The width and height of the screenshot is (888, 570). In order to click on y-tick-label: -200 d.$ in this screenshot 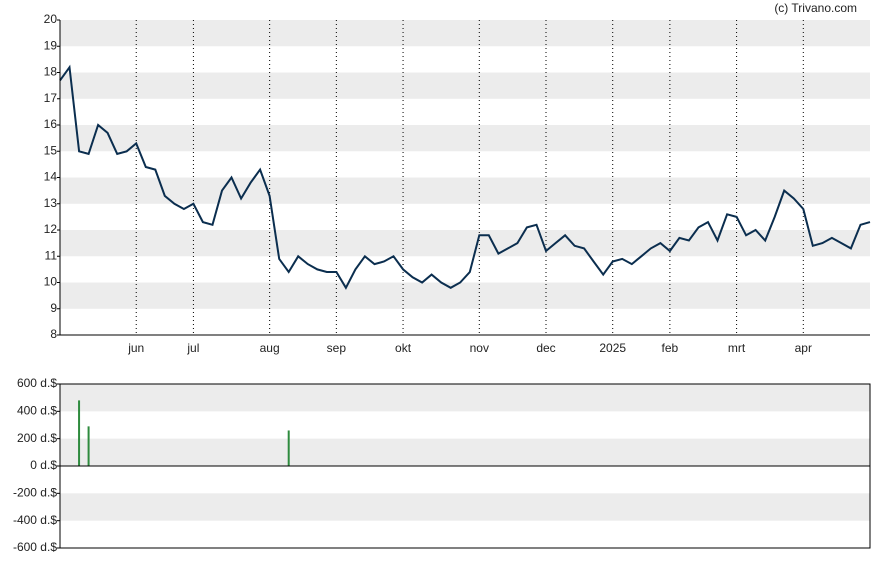, I will do `click(35, 493)`.